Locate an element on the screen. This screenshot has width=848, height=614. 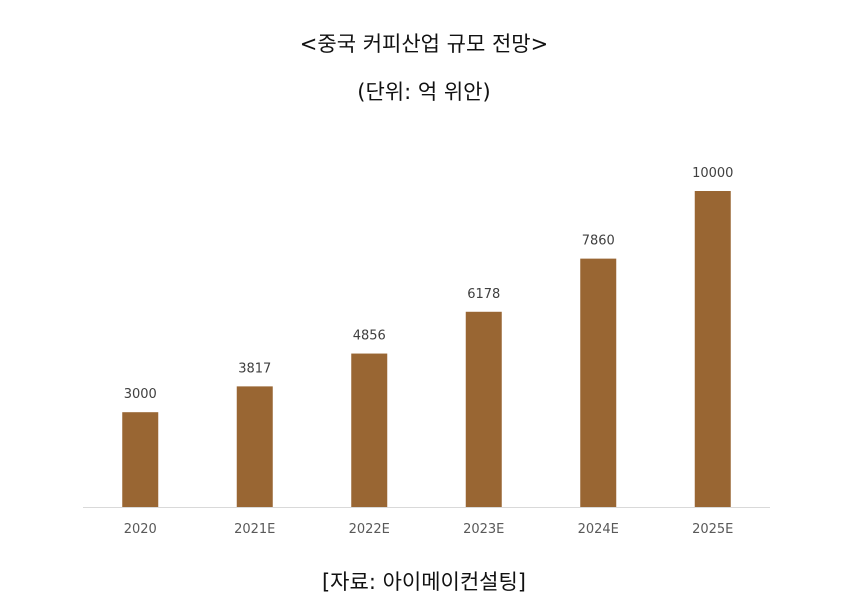
bar-2025E is located at coordinates (712, 349).